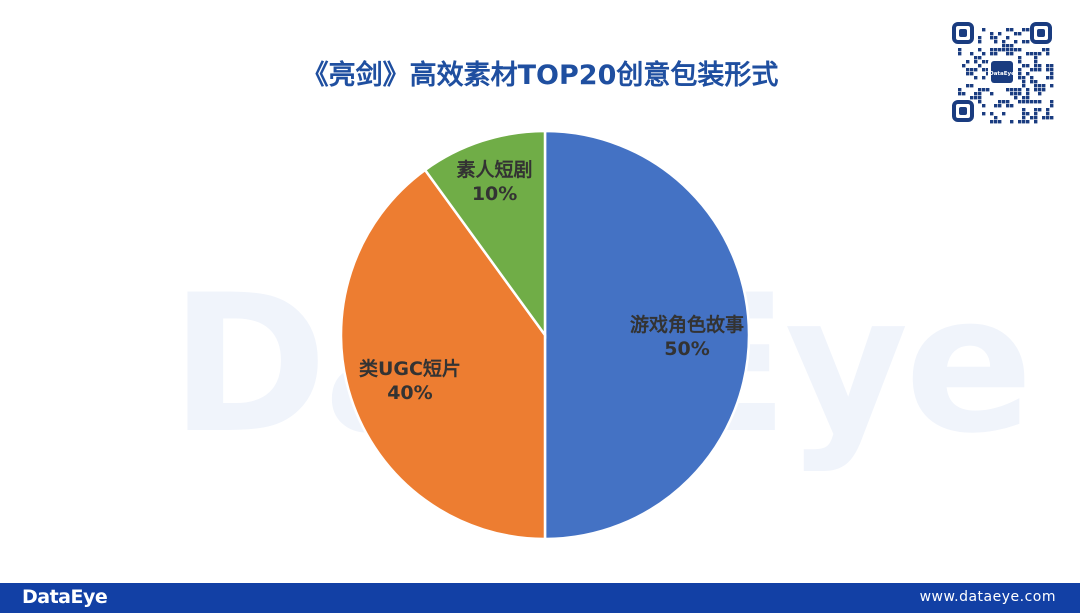 This screenshot has height=613, width=1080. What do you see at coordinates (987, 597) in the screenshot?
I see `footer-url: www.dataeye.com` at bounding box center [987, 597].